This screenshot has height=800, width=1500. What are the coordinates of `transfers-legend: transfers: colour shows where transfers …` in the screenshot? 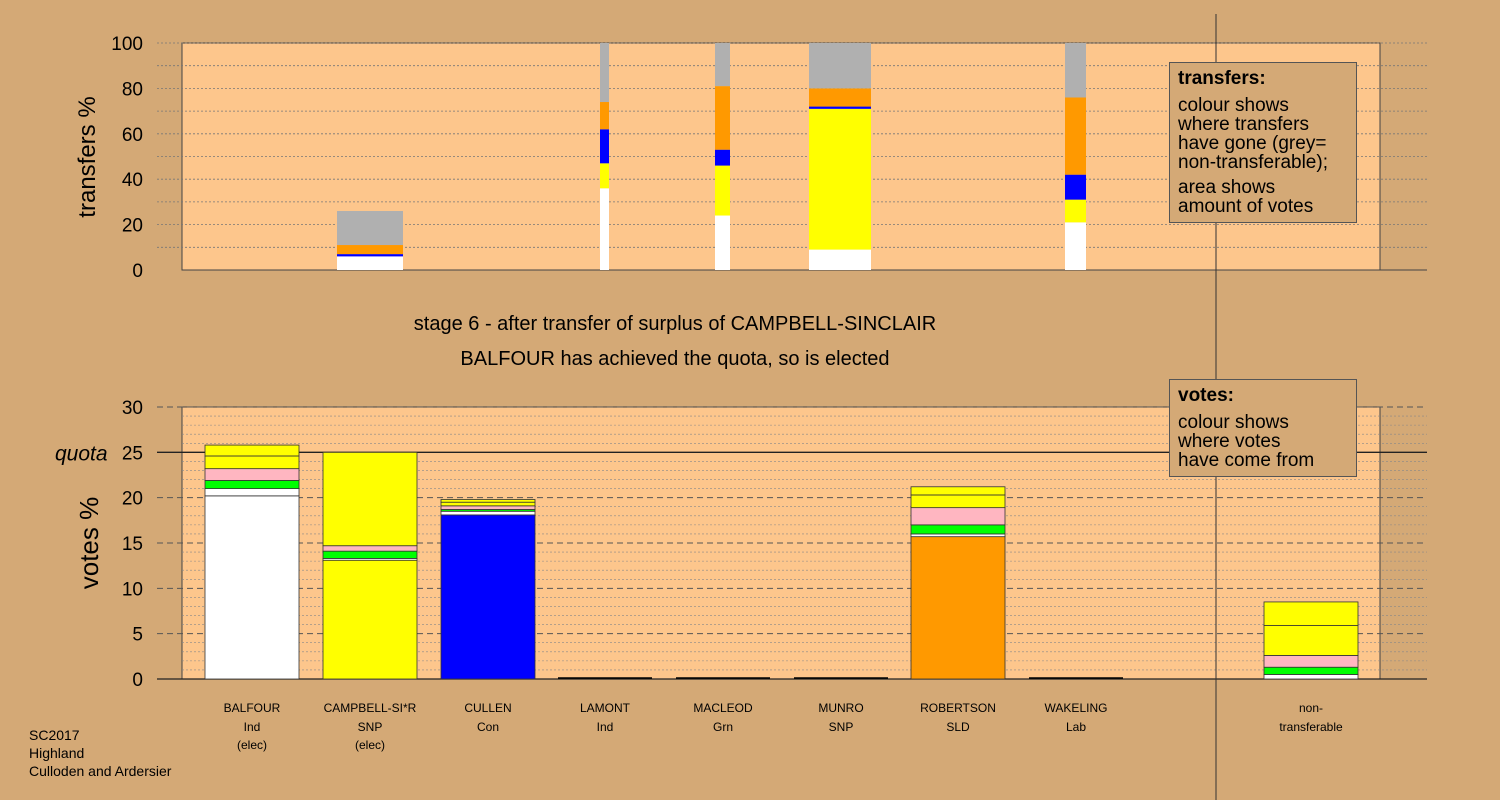 It's located at (1263, 142).